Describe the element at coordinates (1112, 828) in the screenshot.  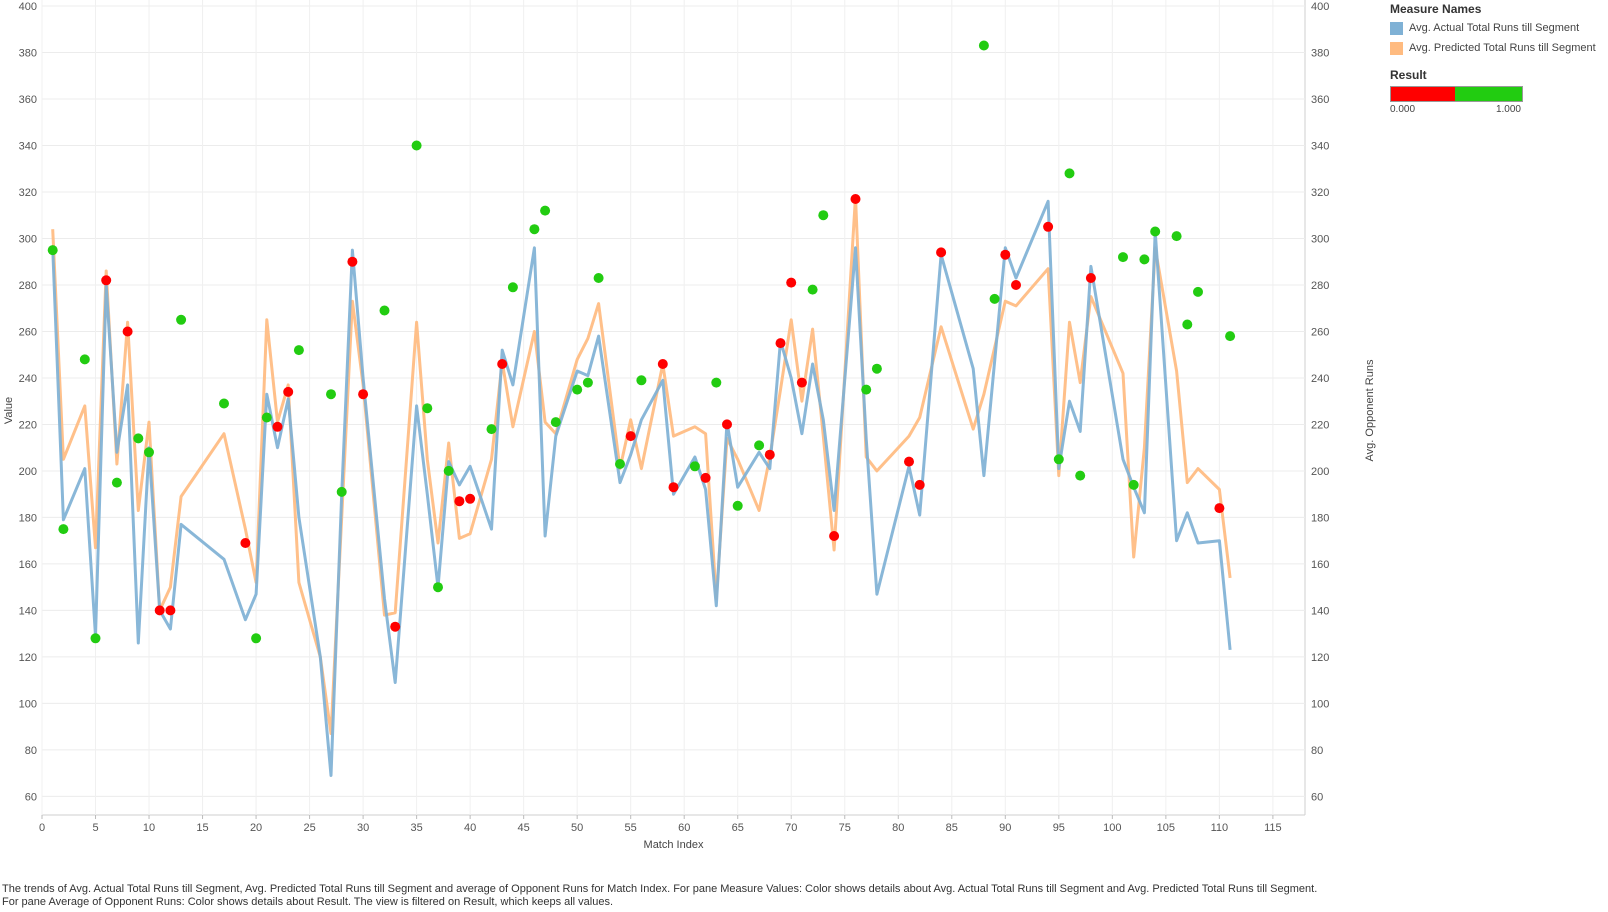
I see `x-tick-label: 100` at that location.